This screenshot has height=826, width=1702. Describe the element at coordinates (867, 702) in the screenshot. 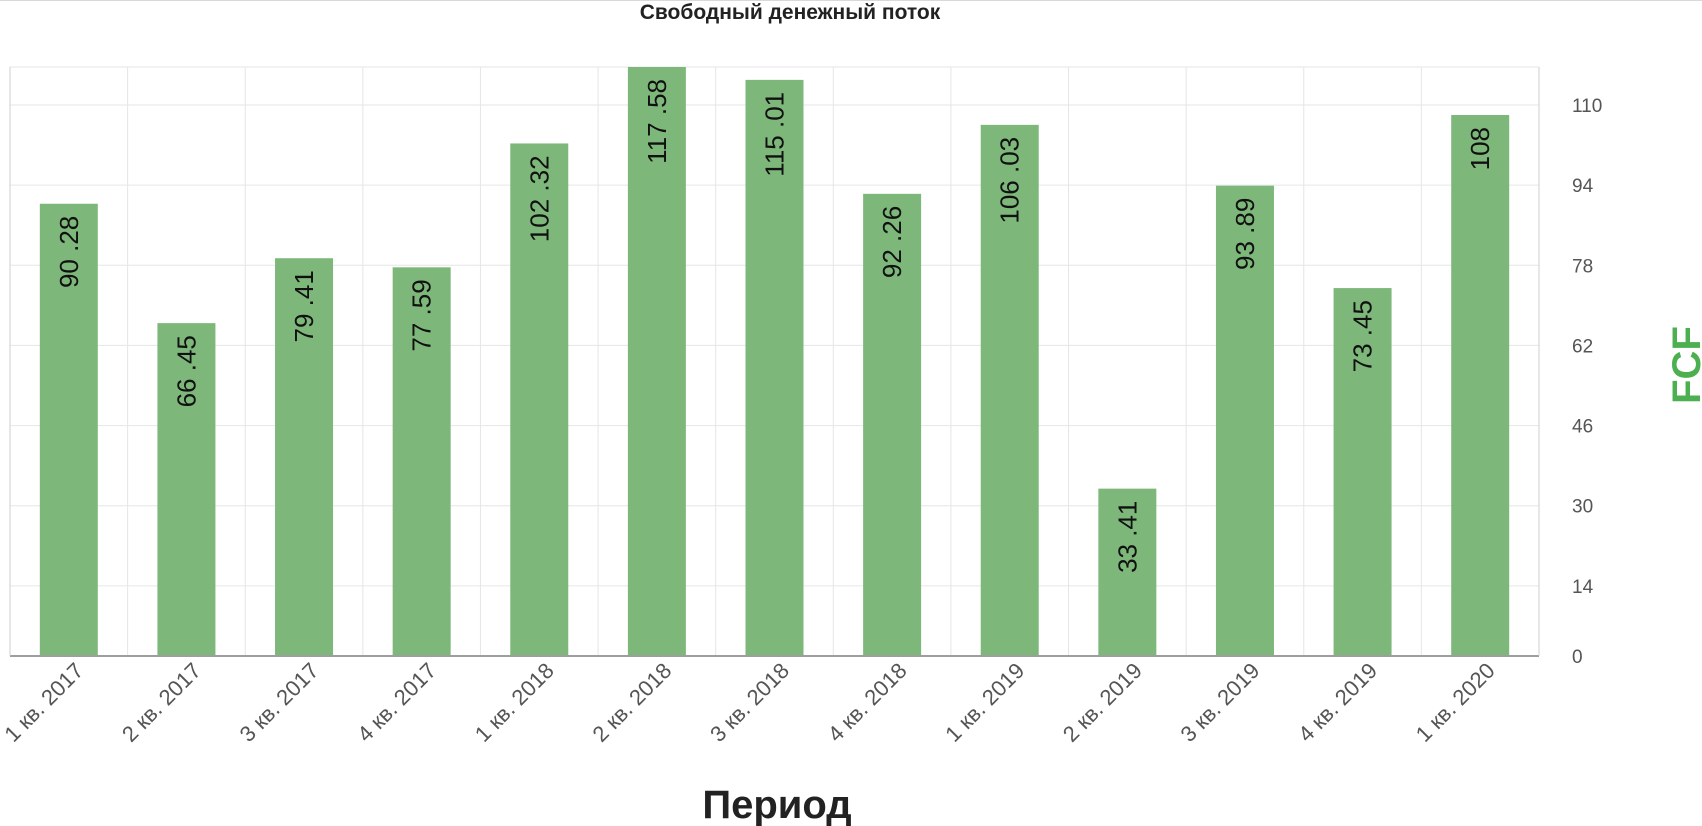

I see `x-tick-label: 4 кв. 2018` at that location.